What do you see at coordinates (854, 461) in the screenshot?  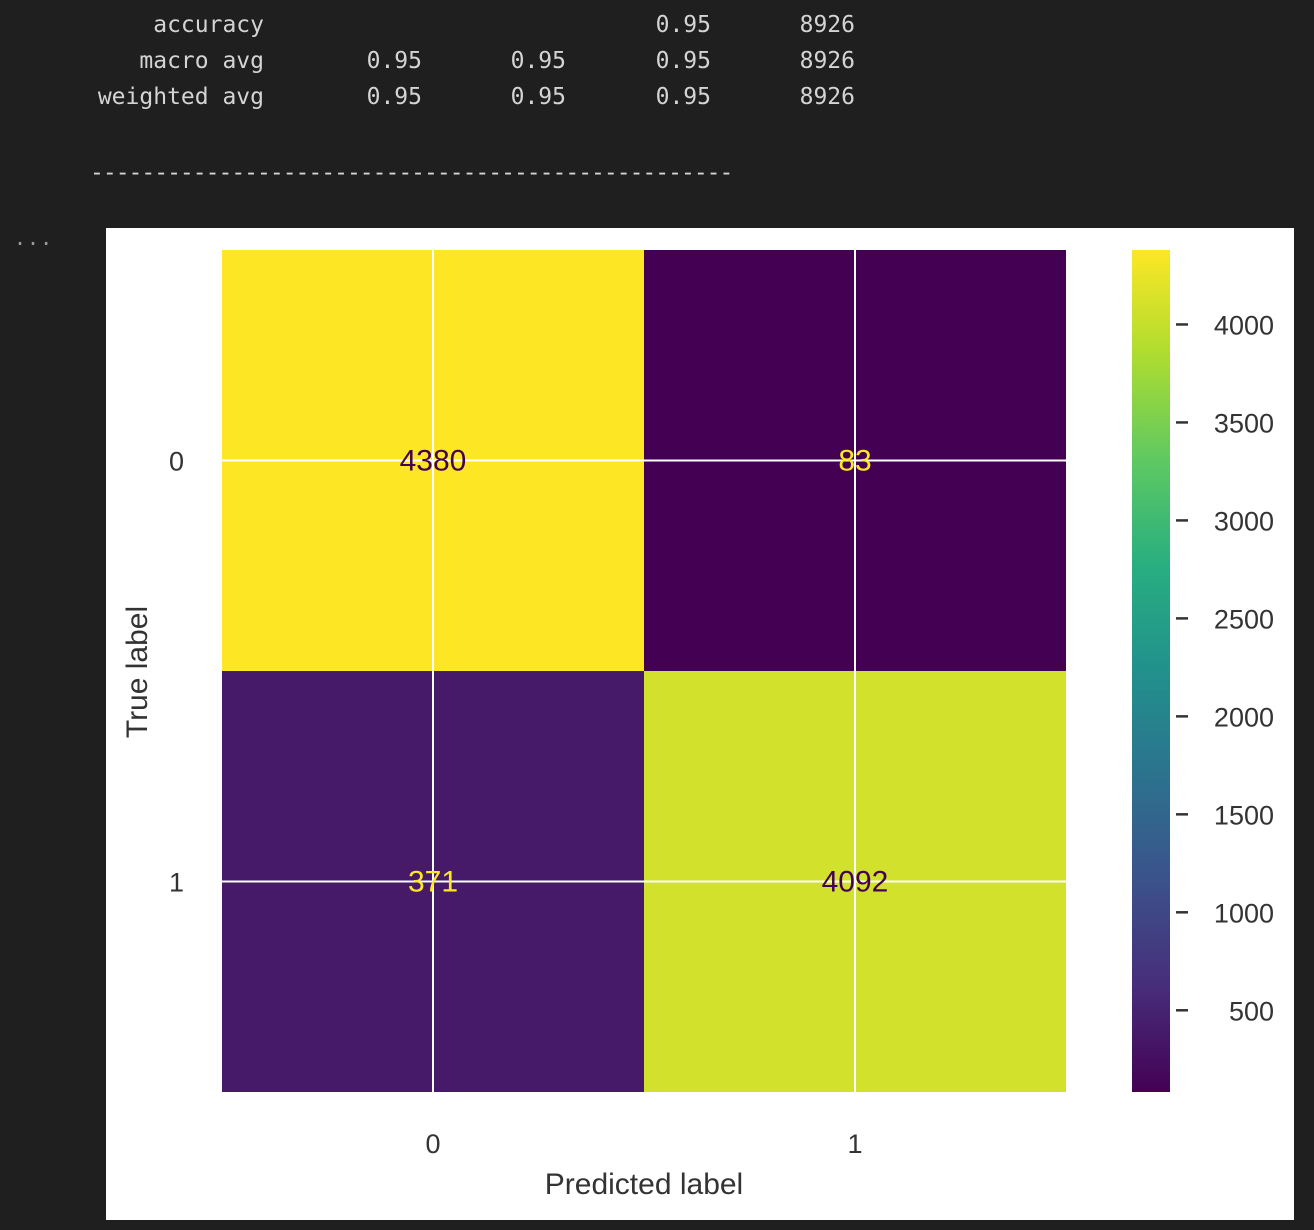 I see `cell-value-label: 83` at bounding box center [854, 461].